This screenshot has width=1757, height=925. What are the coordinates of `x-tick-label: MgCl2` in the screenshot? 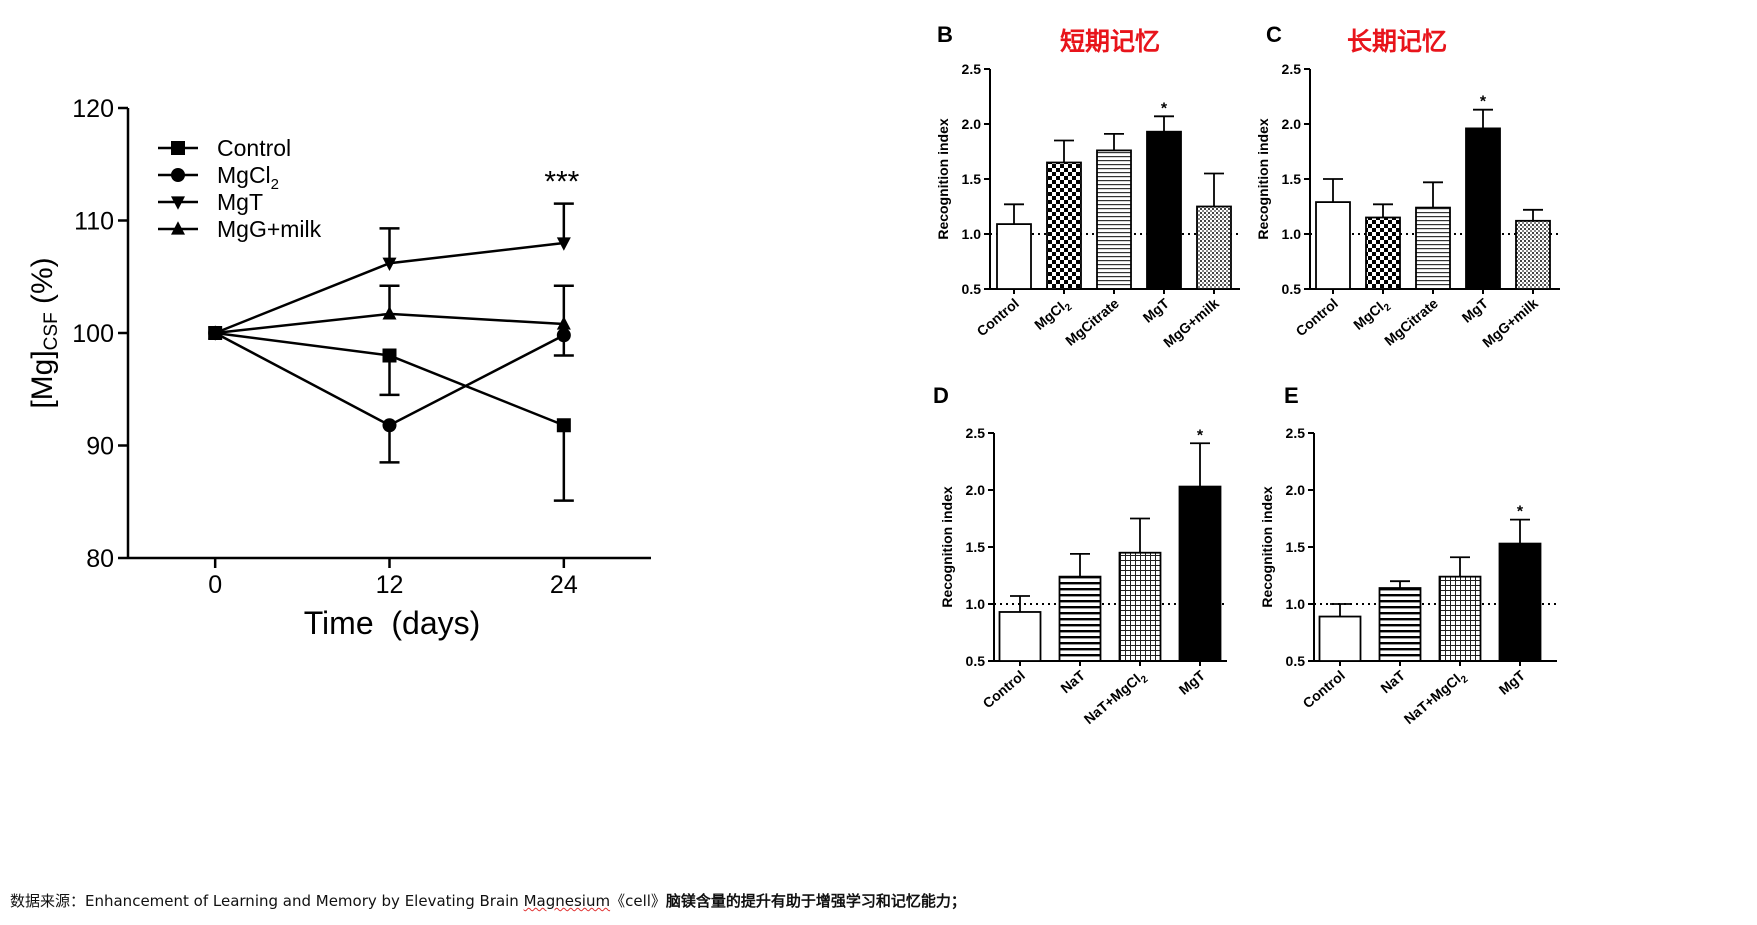 It's located at (1372, 315).